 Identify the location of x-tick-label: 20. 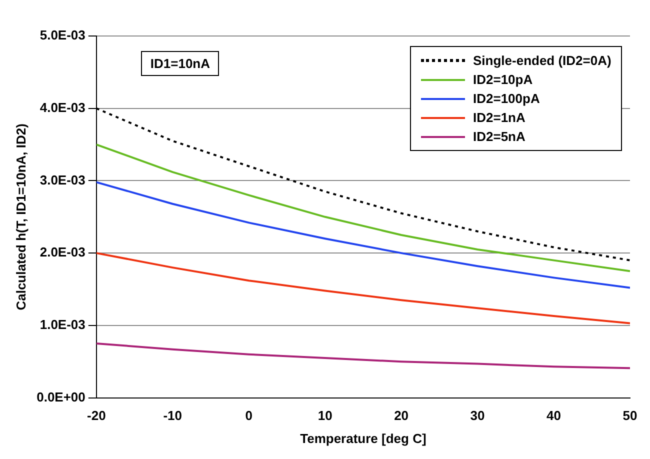
(401, 416).